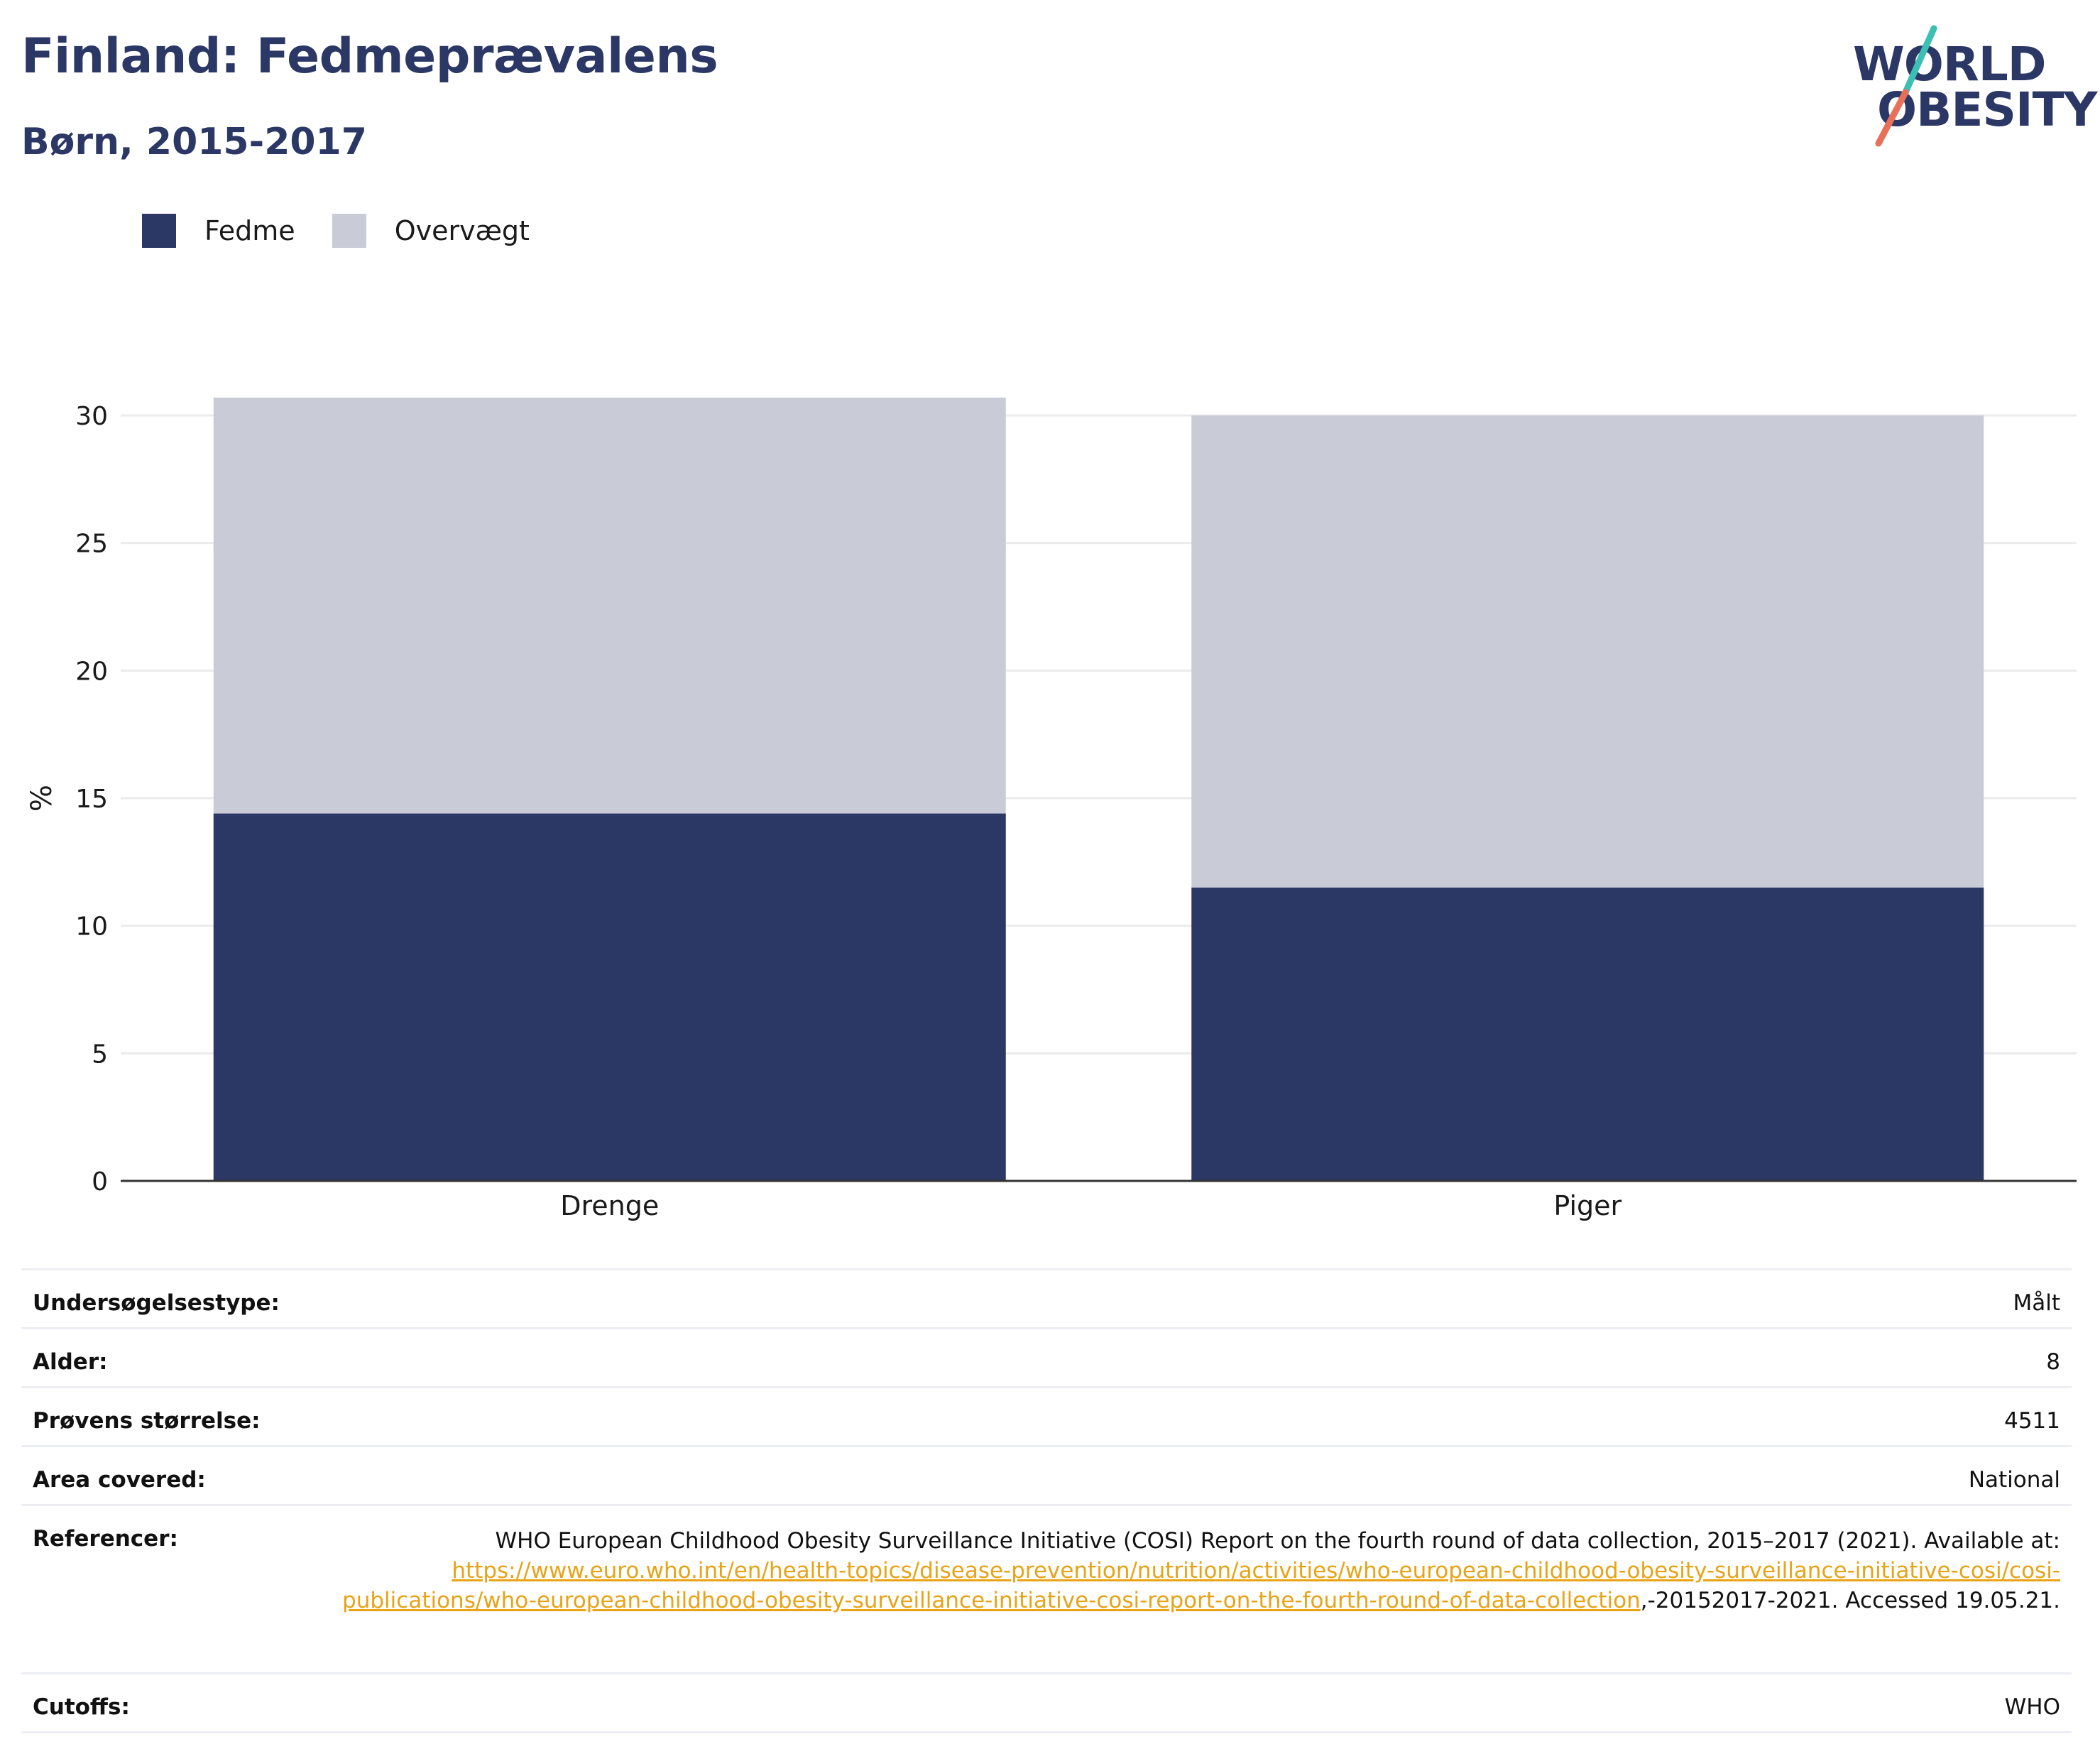  What do you see at coordinates (70, 1362) in the screenshot?
I see `info-label: Alder:` at bounding box center [70, 1362].